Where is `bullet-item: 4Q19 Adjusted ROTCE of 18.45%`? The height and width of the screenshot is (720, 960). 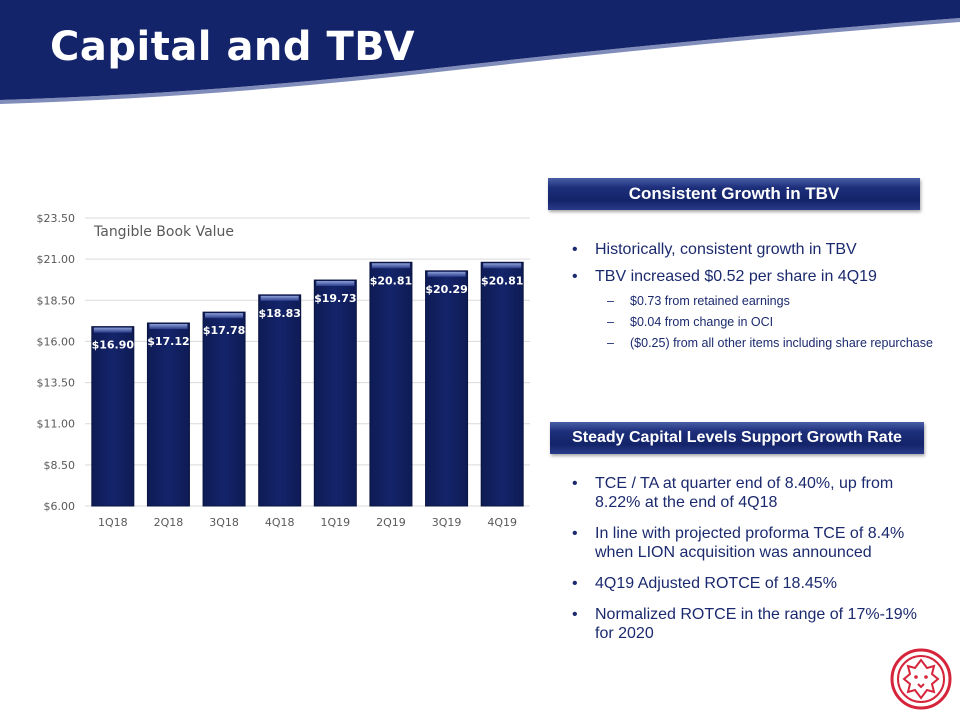 bullet-item: 4Q19 Adjusted ROTCE of 18.45% is located at coordinates (740, 583).